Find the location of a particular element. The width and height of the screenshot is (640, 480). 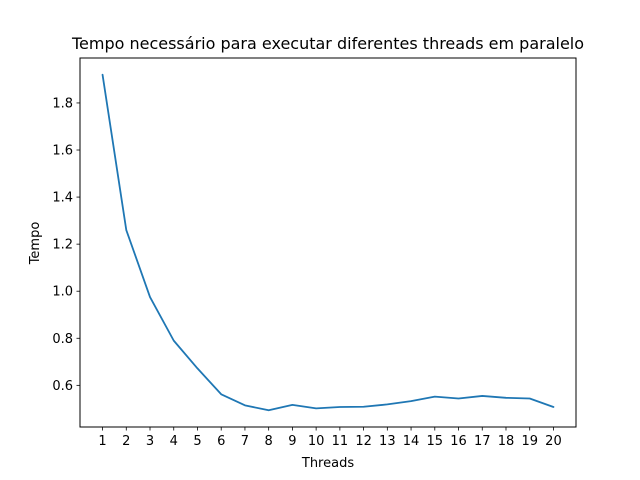

x-tick-label: 15 is located at coordinates (435, 441).